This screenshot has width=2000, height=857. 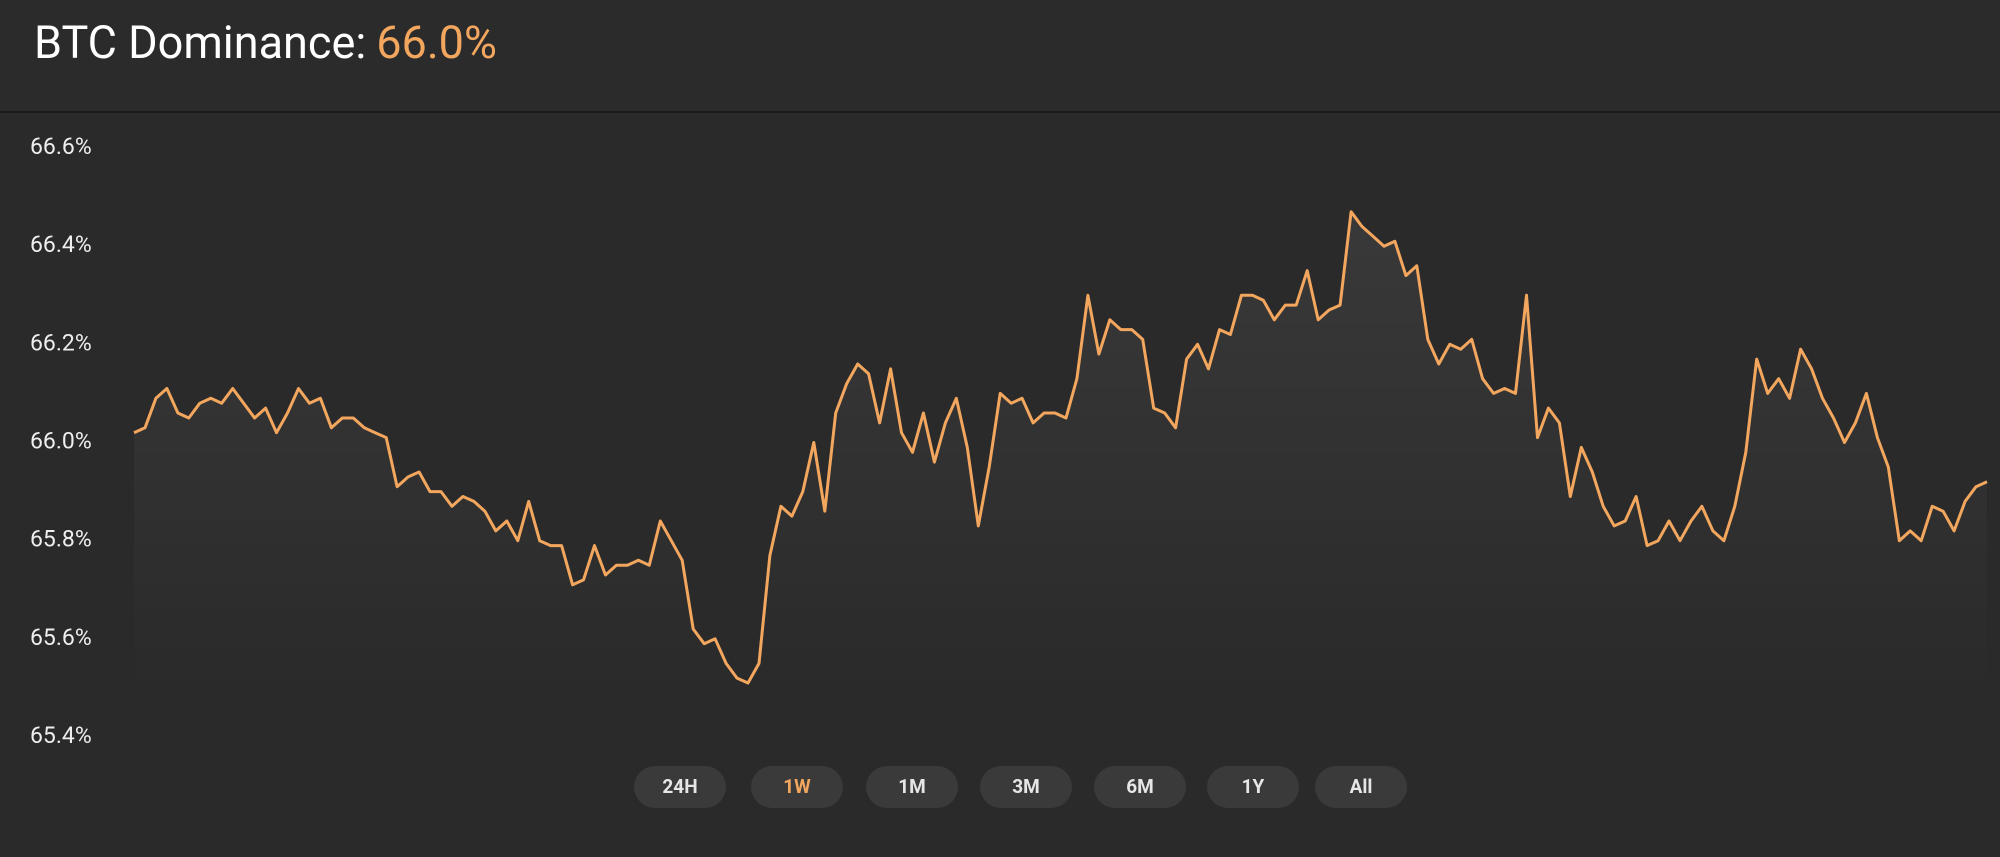 I want to click on y-tick-label: 66.2%, so click(x=61, y=342).